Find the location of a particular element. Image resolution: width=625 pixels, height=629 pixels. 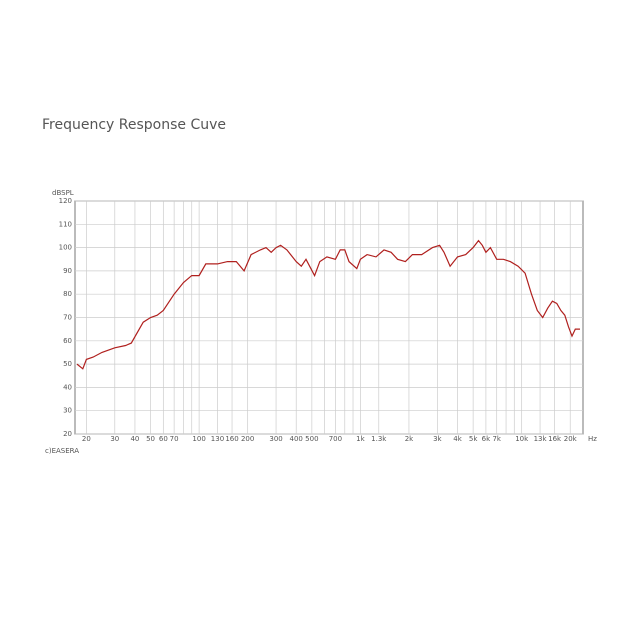

x-tick-label: 30 is located at coordinates (114, 439).